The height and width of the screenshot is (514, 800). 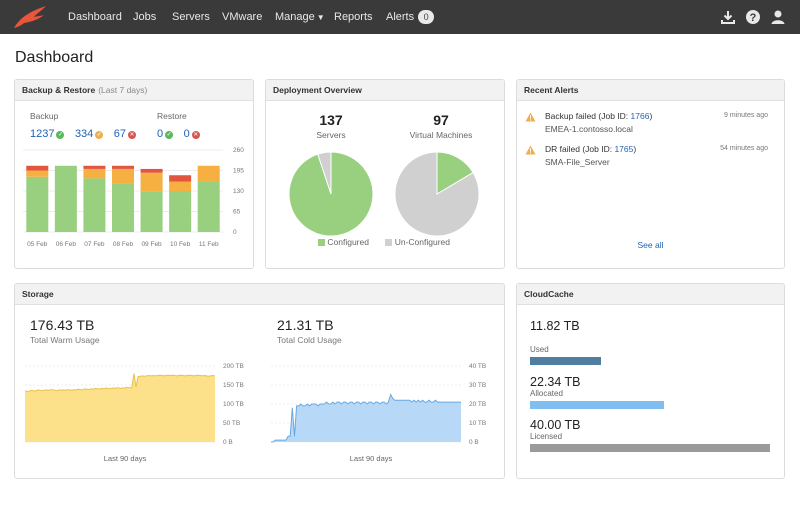 I want to click on nav-servers: Servers, so click(x=191, y=17).